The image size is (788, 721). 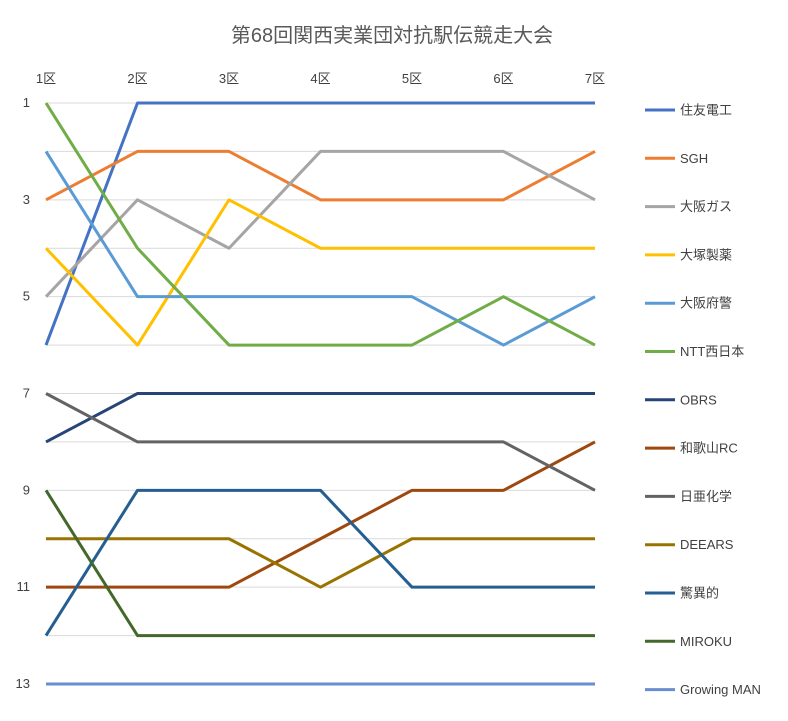 I want to click on y-tick-label: 1, so click(x=26, y=102).